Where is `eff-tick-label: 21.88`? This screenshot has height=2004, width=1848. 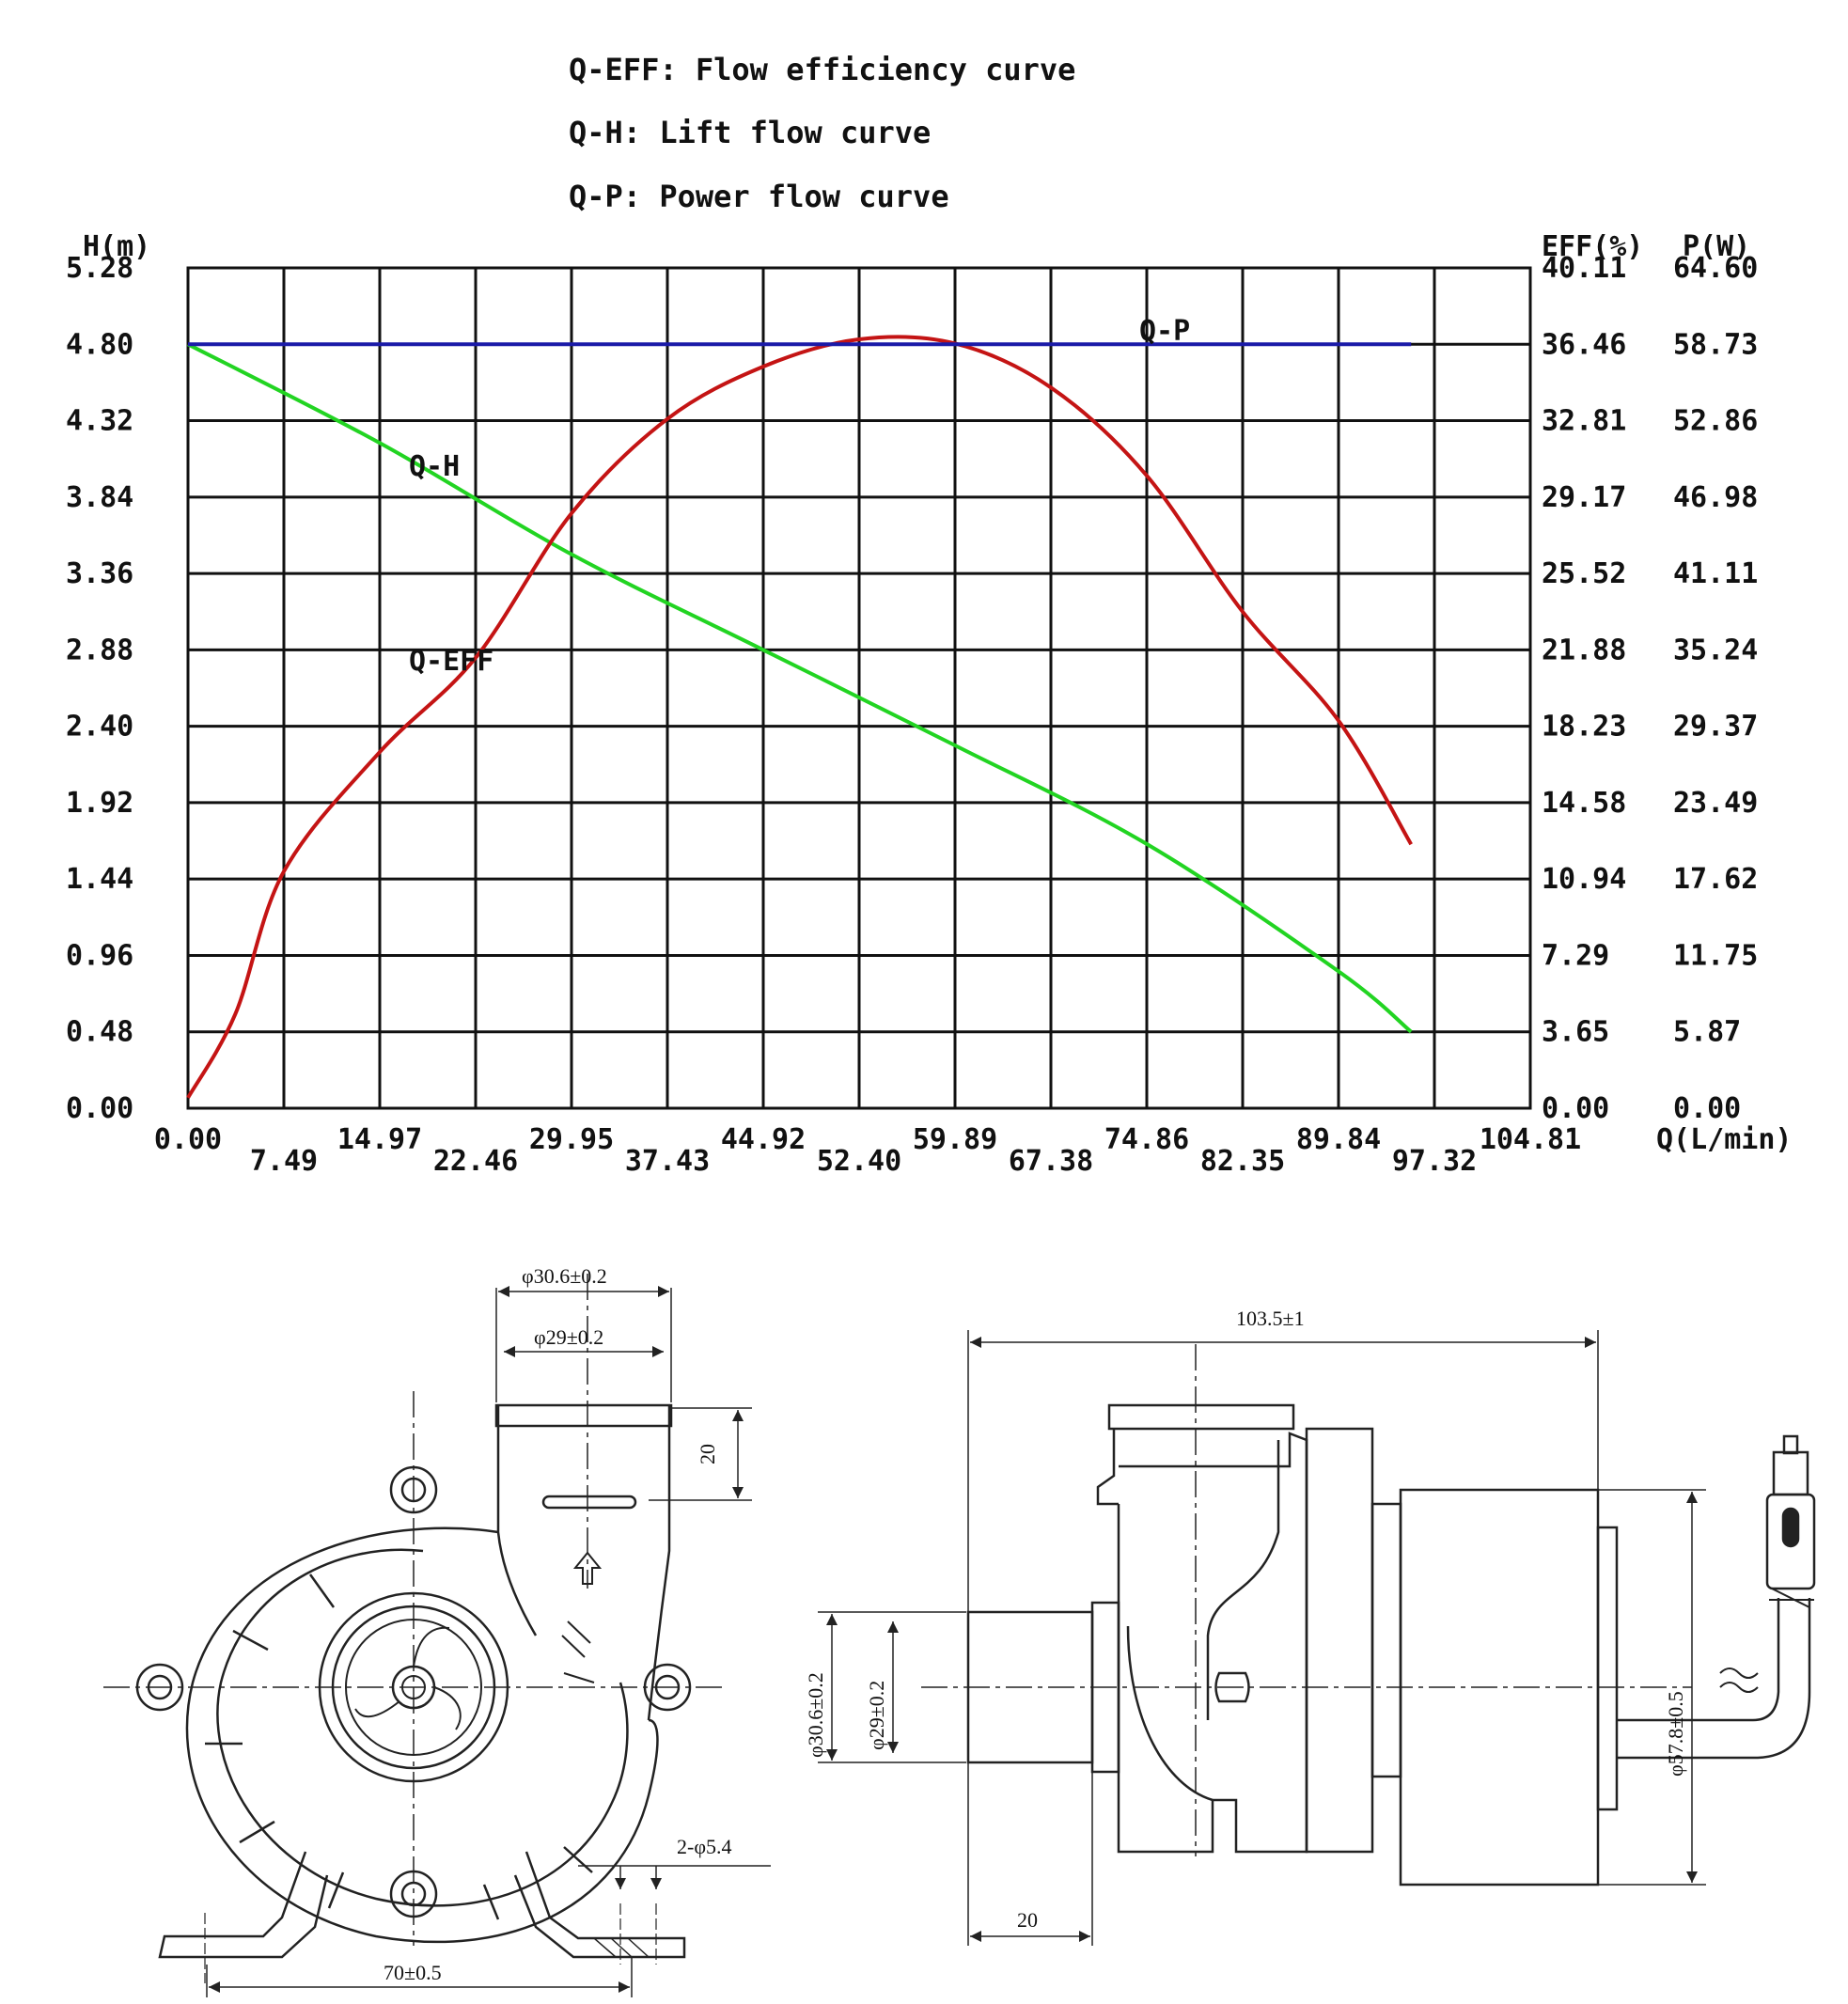 eff-tick-label: 21.88 is located at coordinates (1584, 650).